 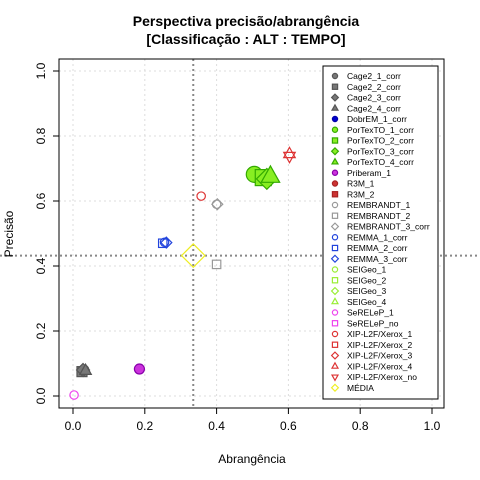 What do you see at coordinates (380, 130) in the screenshot?
I see `legend-label: PorTexTO_1_corr` at bounding box center [380, 130].